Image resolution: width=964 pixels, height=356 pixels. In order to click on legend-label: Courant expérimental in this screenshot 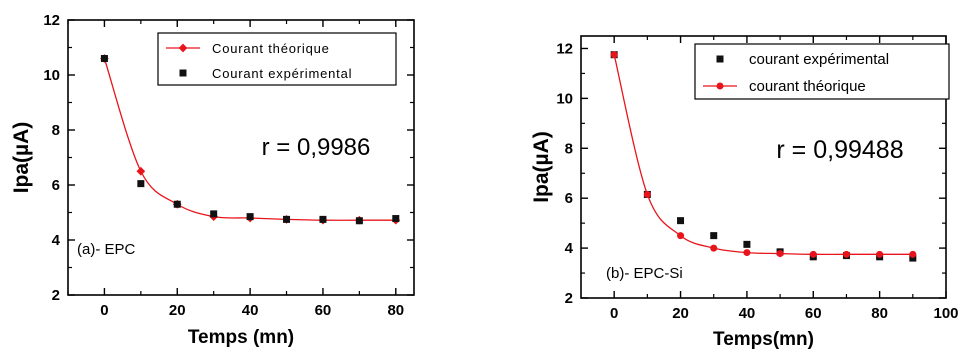, I will do `click(282, 73)`.